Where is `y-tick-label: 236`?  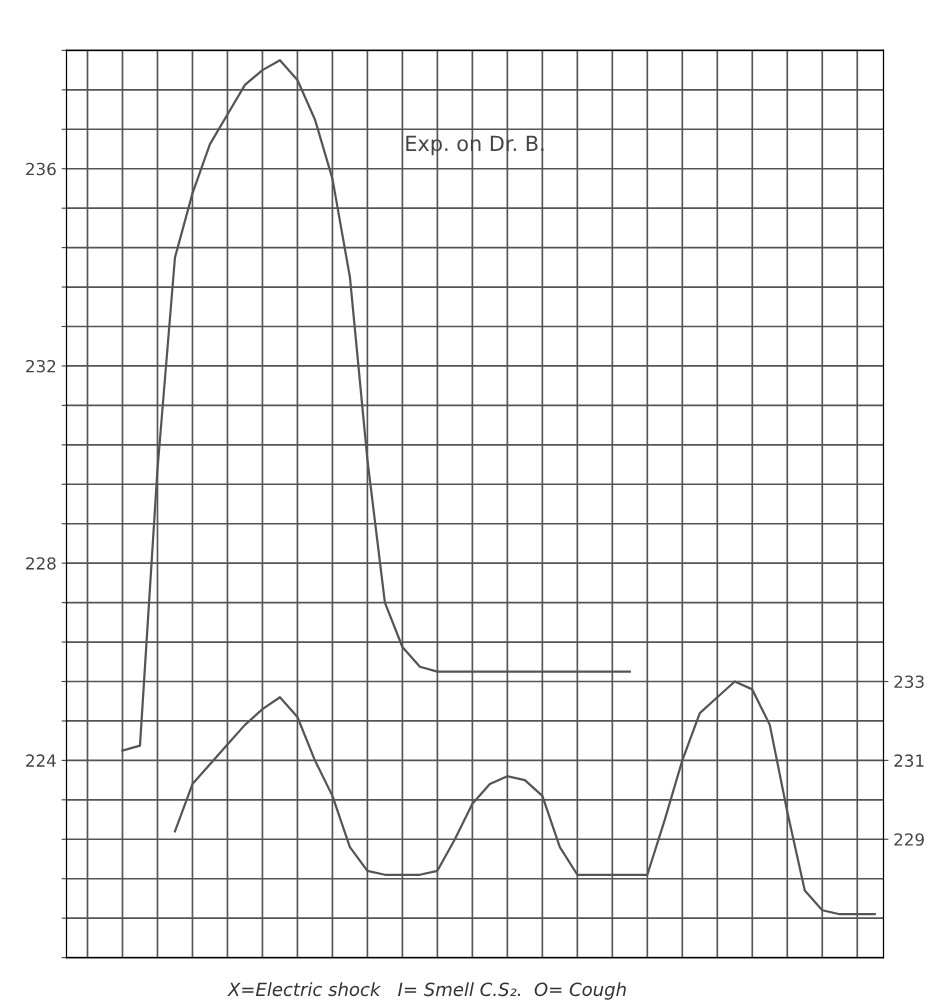 y-tick-label: 236 is located at coordinates (41, 169).